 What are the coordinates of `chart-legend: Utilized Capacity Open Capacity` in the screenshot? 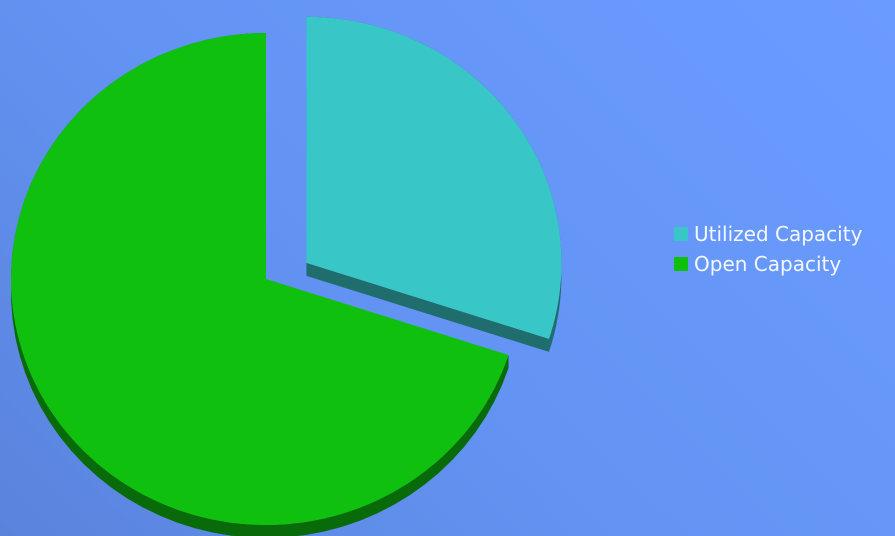 It's located at (768, 249).